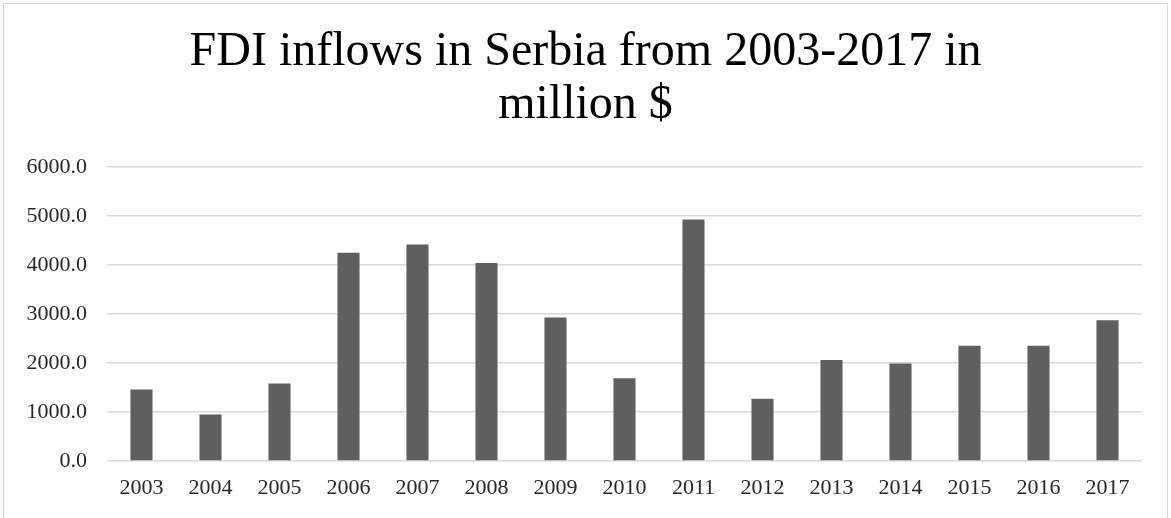  I want to click on x-tick-label: 2004, so click(210, 486).